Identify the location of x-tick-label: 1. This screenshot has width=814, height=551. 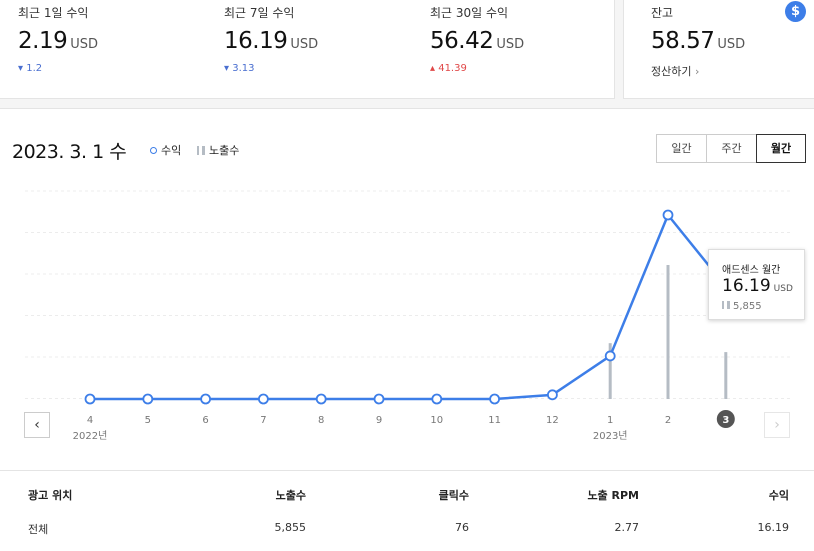
(610, 420).